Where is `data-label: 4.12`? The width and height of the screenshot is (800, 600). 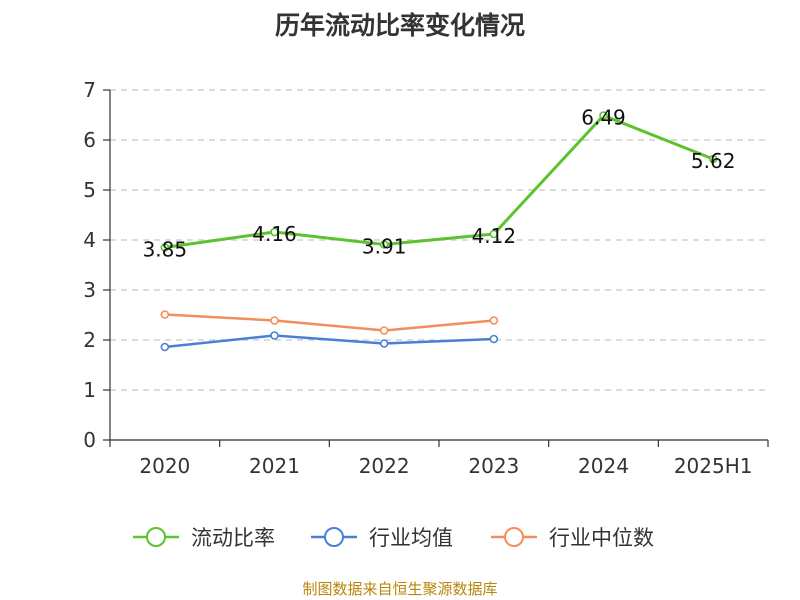
data-label: 4.12 is located at coordinates (494, 236).